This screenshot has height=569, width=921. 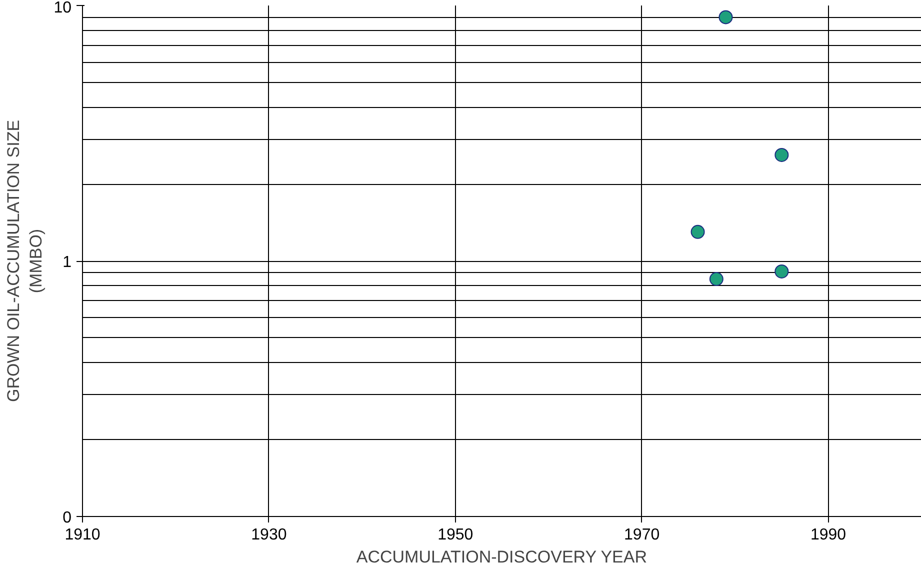 What do you see at coordinates (828, 535) in the screenshot?
I see `x-tick-label: 1990` at bounding box center [828, 535].